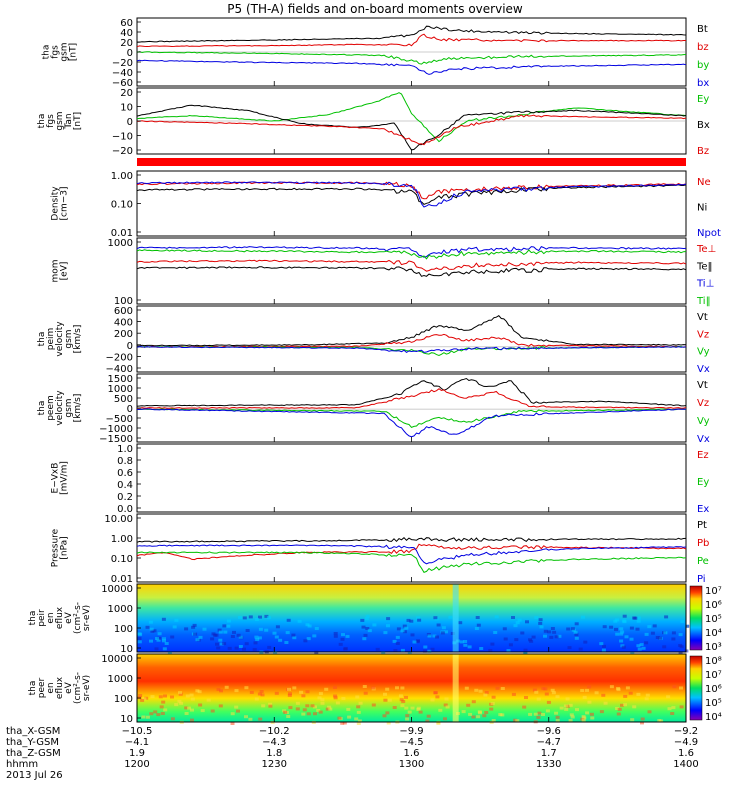  Describe the element at coordinates (703, 403) in the screenshot. I see `legend-vz: Vz` at that location.